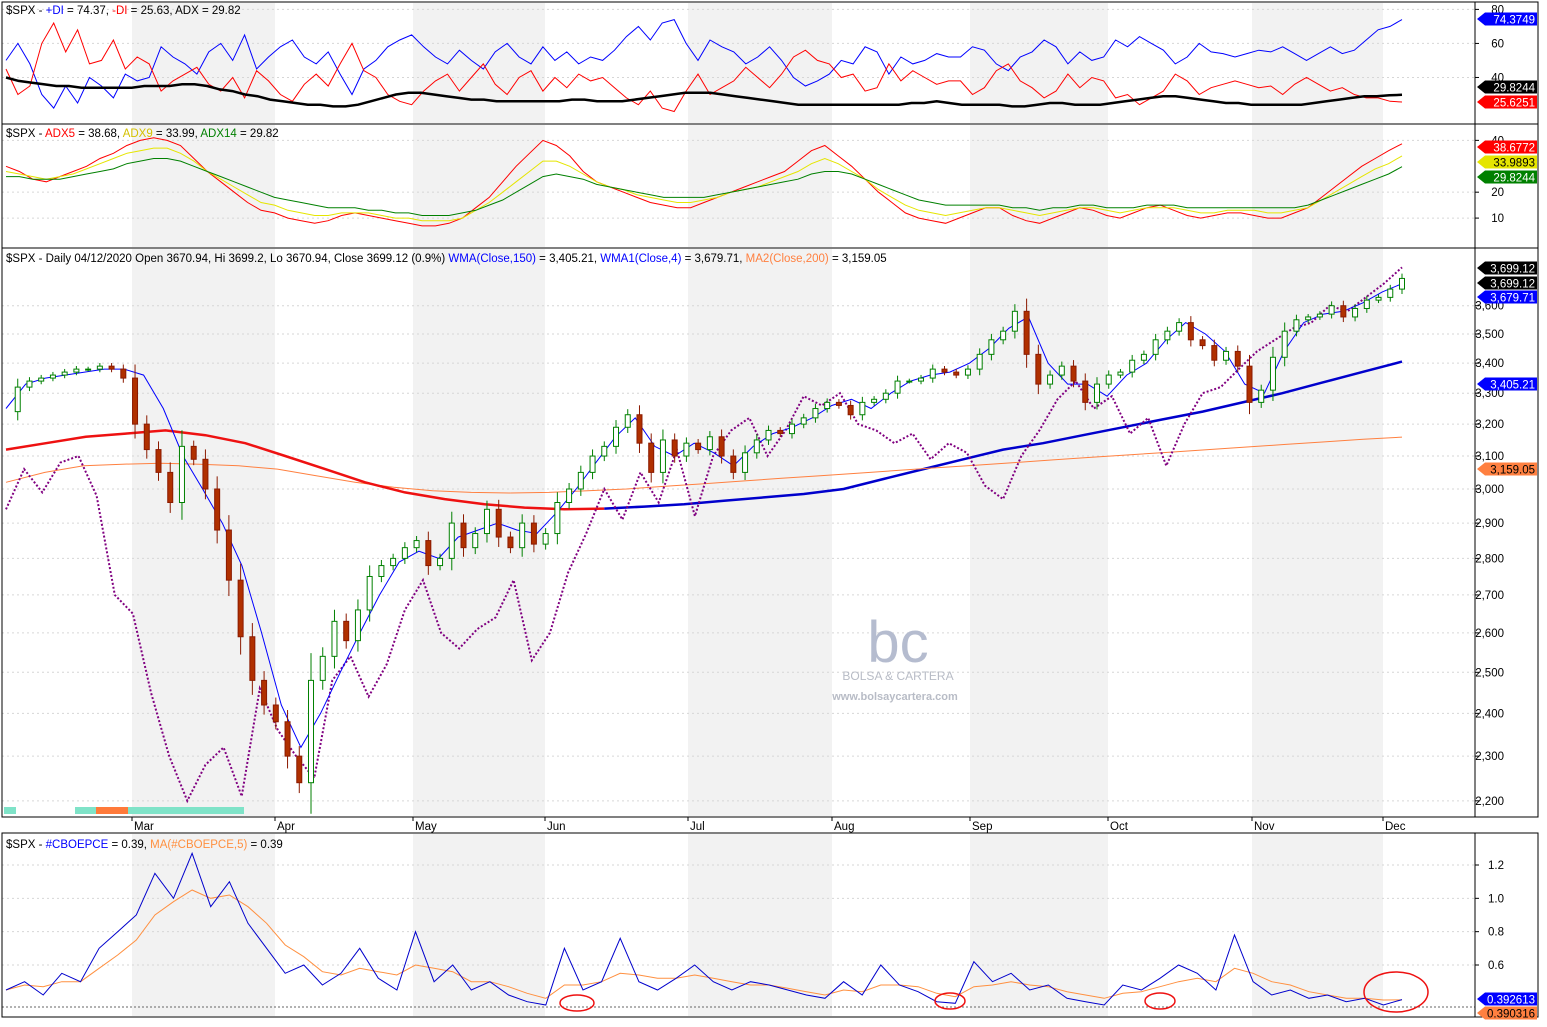 Image resolution: width=1547 pixels, height=1027 pixels. What do you see at coordinates (1396, 992) in the screenshot?
I see `highlight-circle` at bounding box center [1396, 992].